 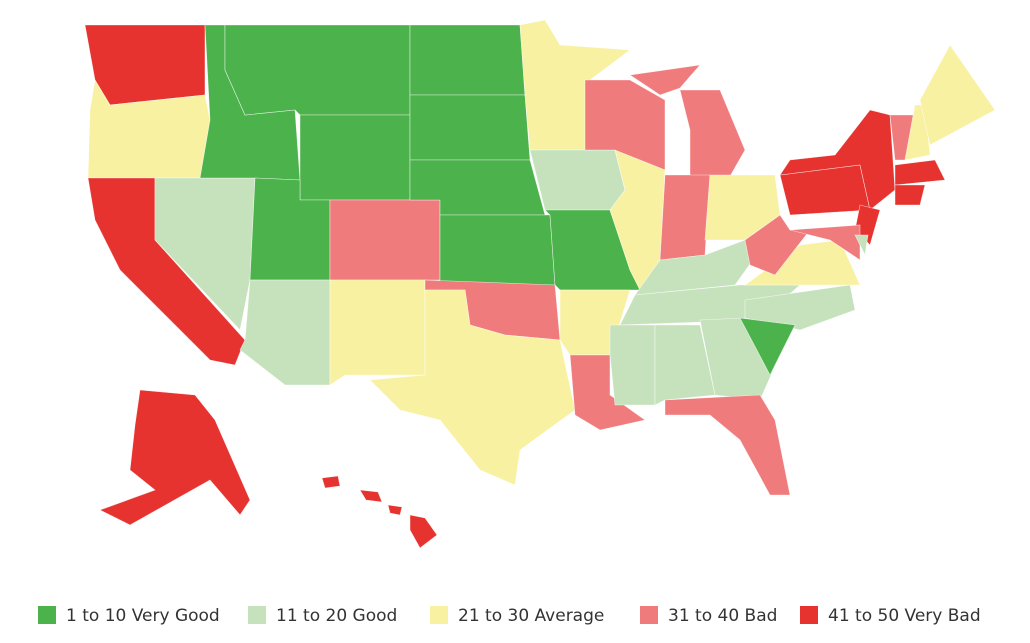 I want to click on legend-label: 41 to 50 Very Bad, so click(x=904, y=616).